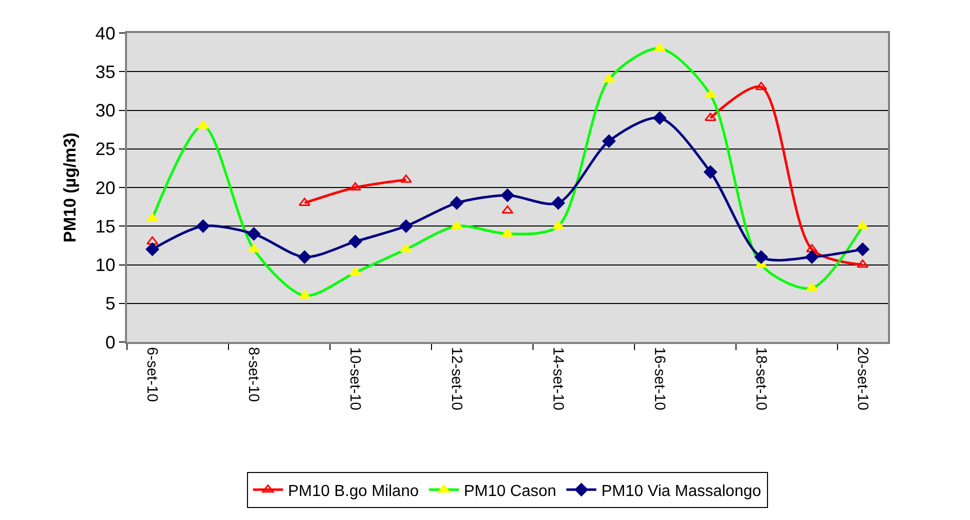 This screenshot has width=970, height=520. Describe the element at coordinates (110, 342) in the screenshot. I see `y-tick-label: 0` at that location.